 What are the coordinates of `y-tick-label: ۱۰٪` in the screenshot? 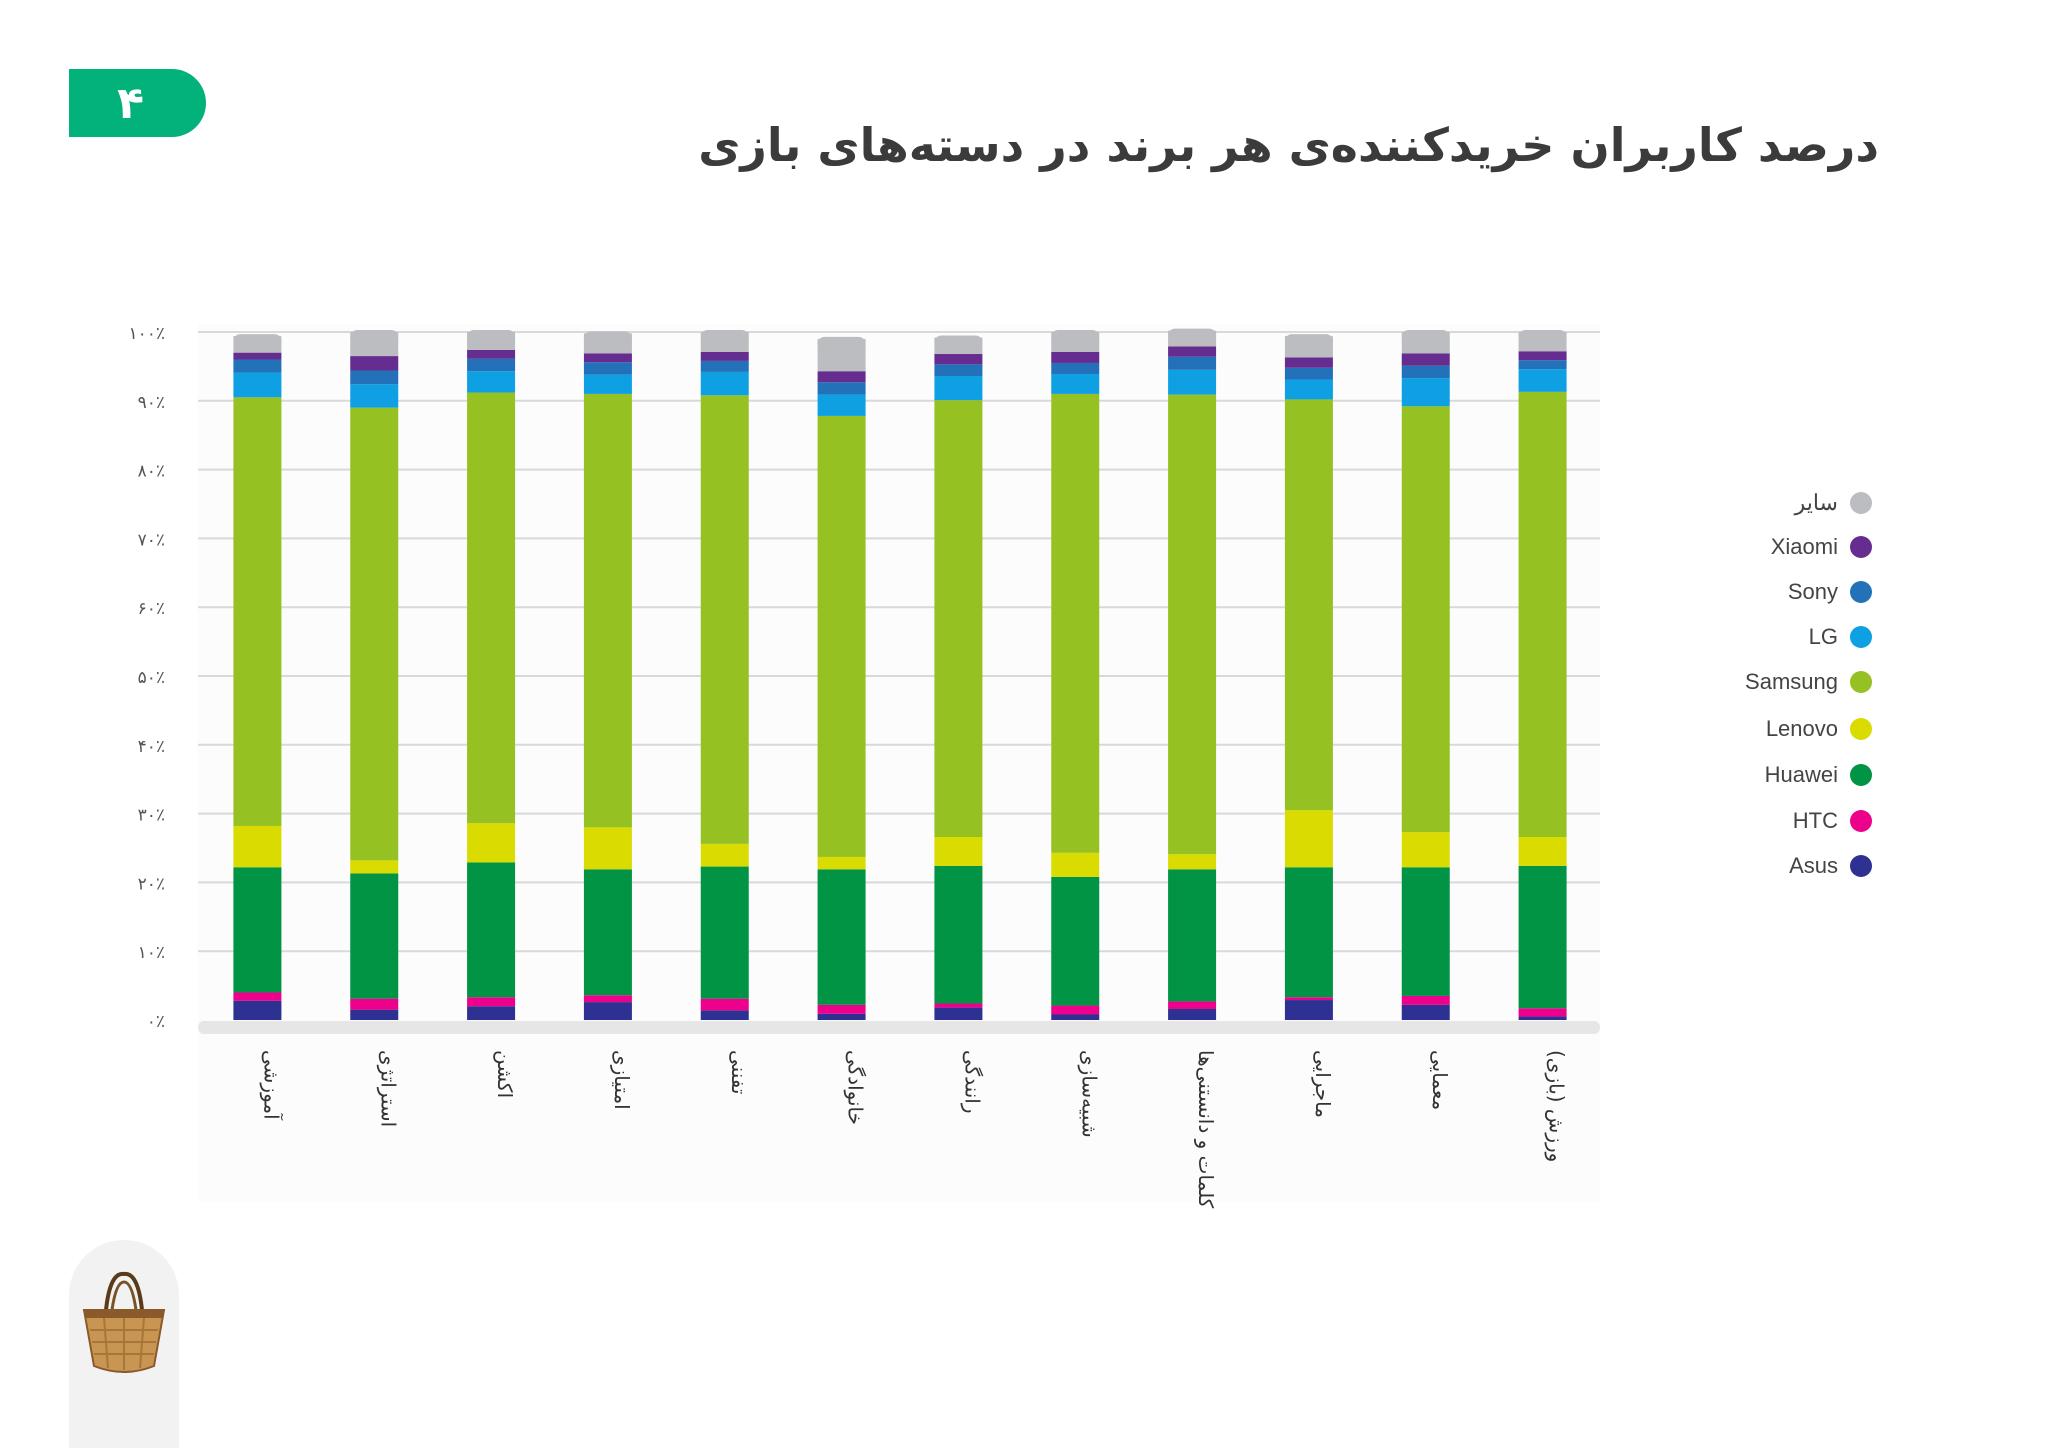 It's located at (151, 953).